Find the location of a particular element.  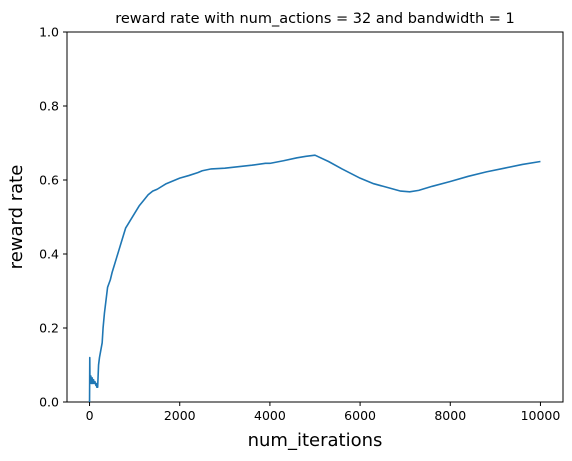

y-tick-label: 0.0 is located at coordinates (49, 402).